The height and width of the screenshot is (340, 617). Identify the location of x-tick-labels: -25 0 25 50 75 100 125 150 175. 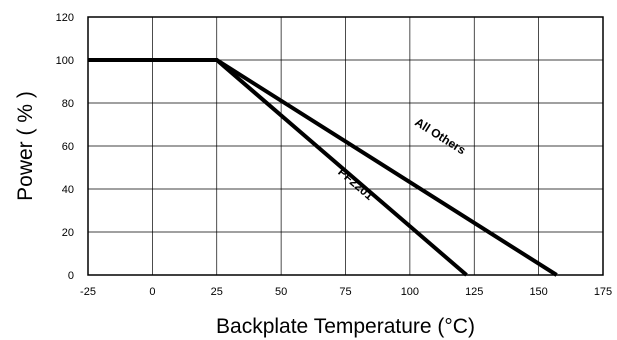
(346, 292).